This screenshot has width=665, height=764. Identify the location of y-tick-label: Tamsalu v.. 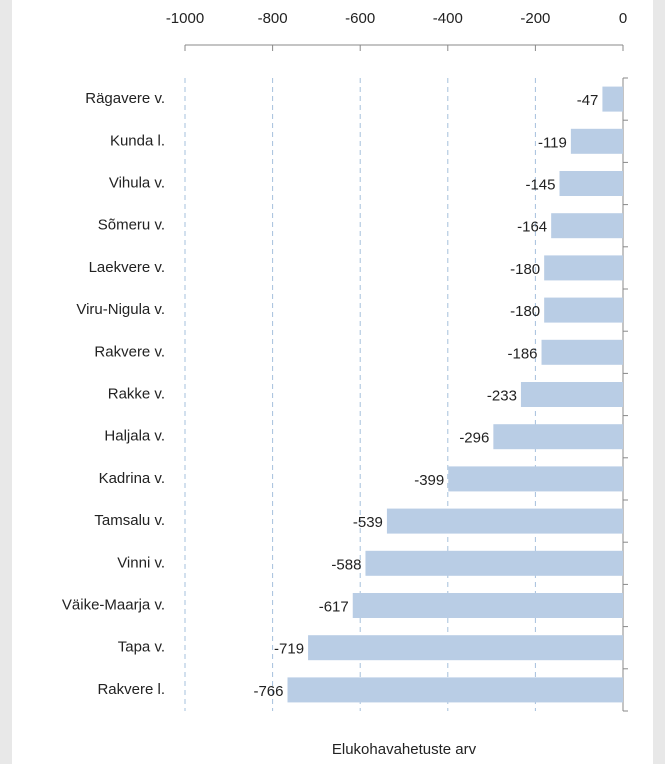
(129, 520).